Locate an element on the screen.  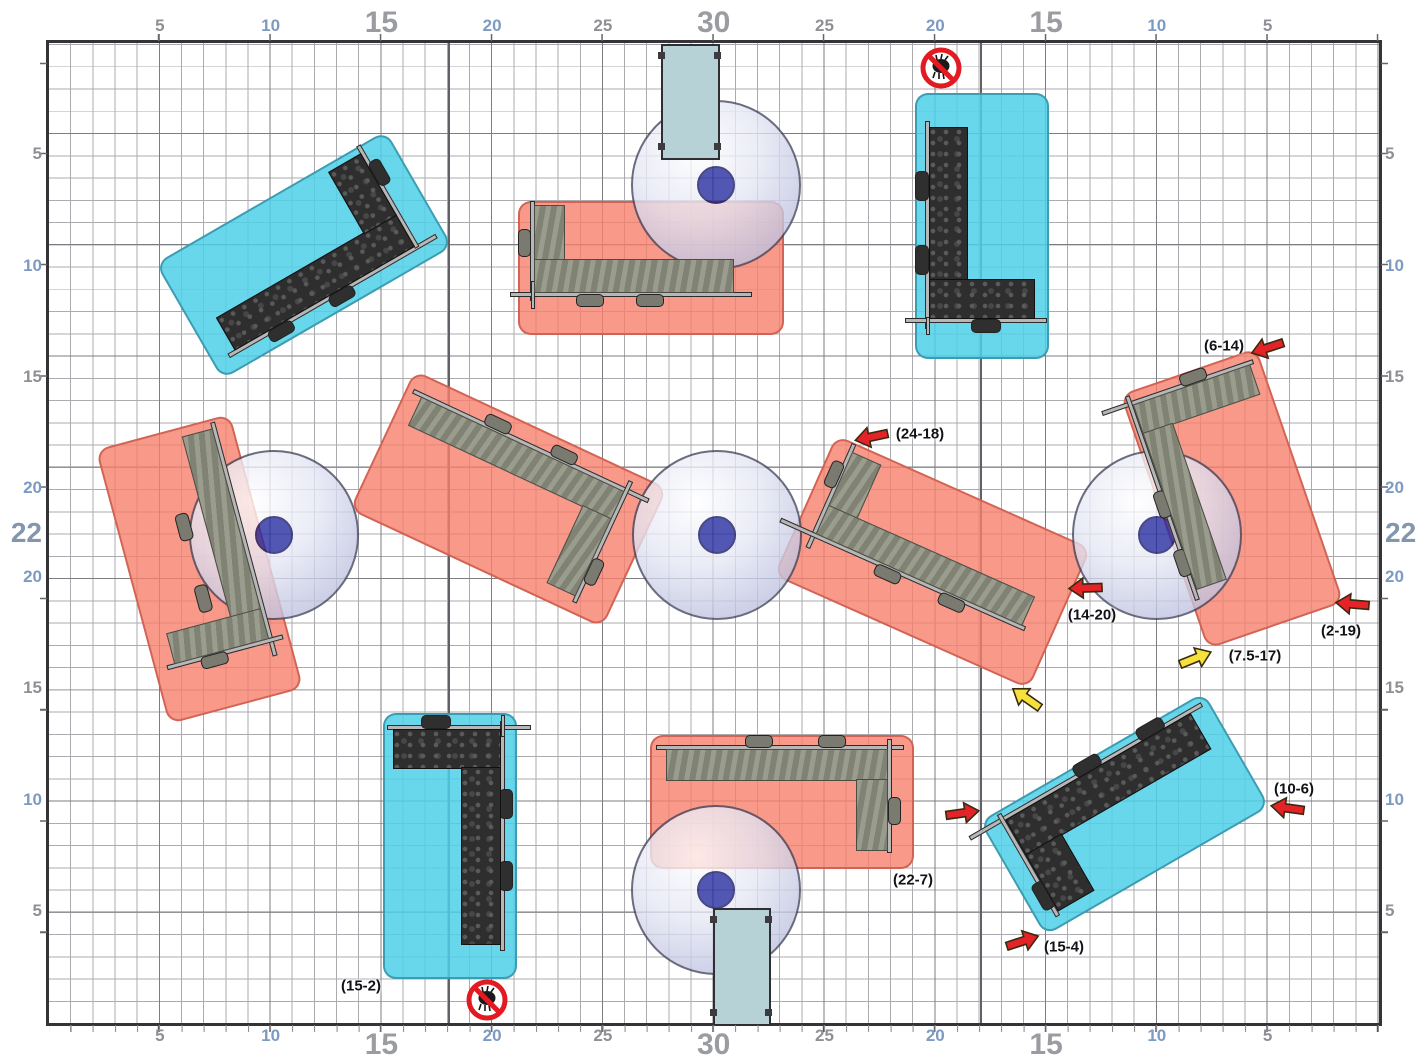
tick-strip-bottom is located at coordinates (714, 1028).